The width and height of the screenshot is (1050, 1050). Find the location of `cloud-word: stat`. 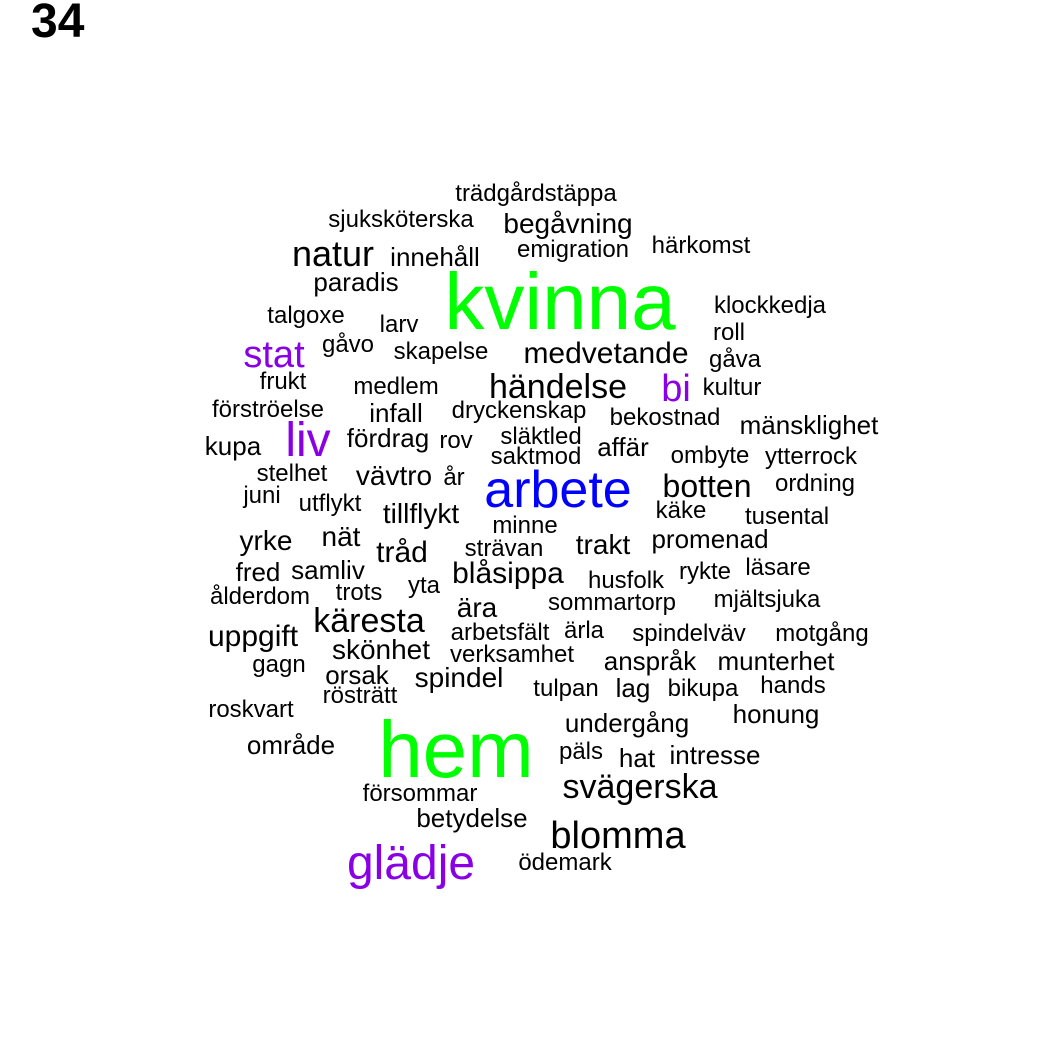

cloud-word: stat is located at coordinates (274, 355).